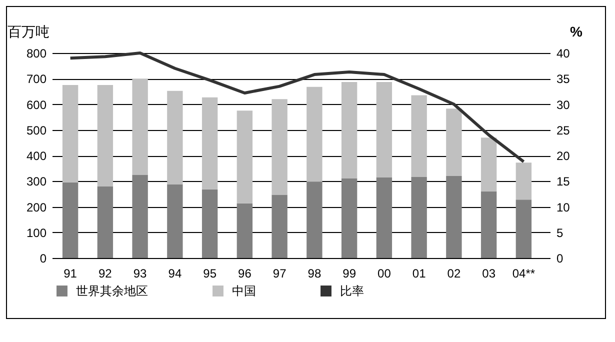 Image resolution: width=615 pixels, height=342 pixels. Describe the element at coordinates (36, 156) in the screenshot. I see `y-tick-label: 400` at that location.